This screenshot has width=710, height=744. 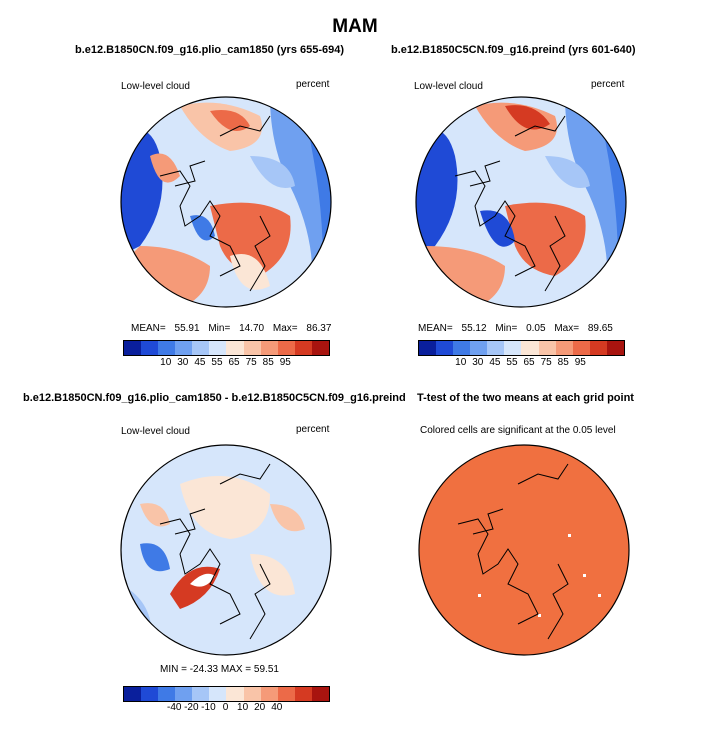 What do you see at coordinates (536, 328) in the screenshot?
I see `panel2-min-value: 0.05` at bounding box center [536, 328].